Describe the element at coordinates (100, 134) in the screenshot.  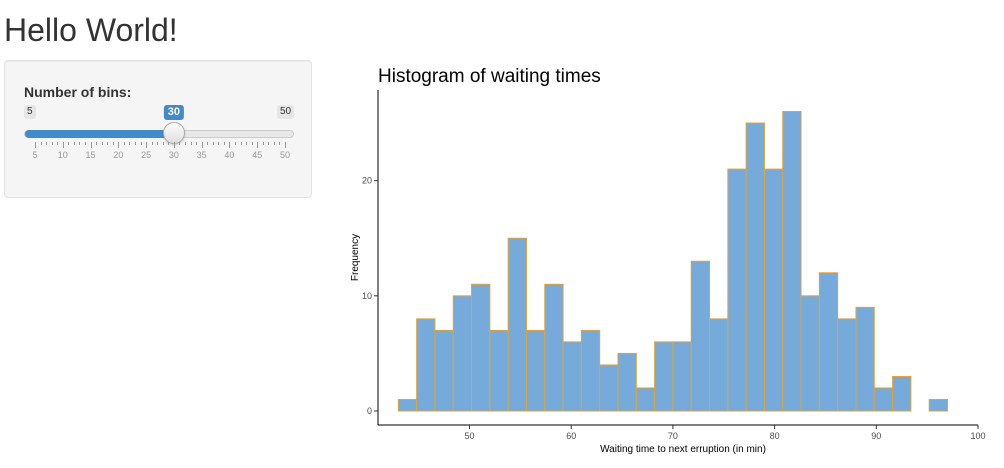
I see `slider-fill` at that location.